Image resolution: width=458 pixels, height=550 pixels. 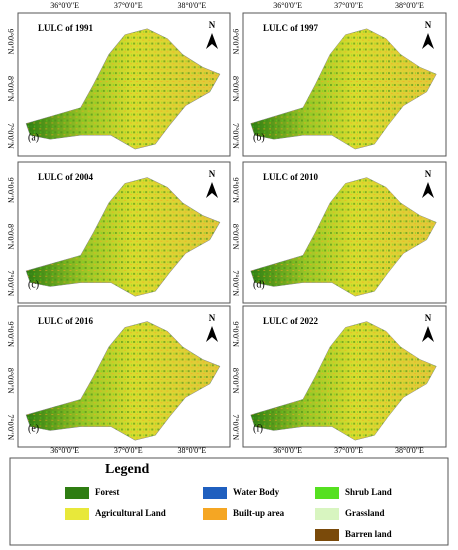 I want to click on panel-title: LULC of 2010, so click(x=291, y=177).